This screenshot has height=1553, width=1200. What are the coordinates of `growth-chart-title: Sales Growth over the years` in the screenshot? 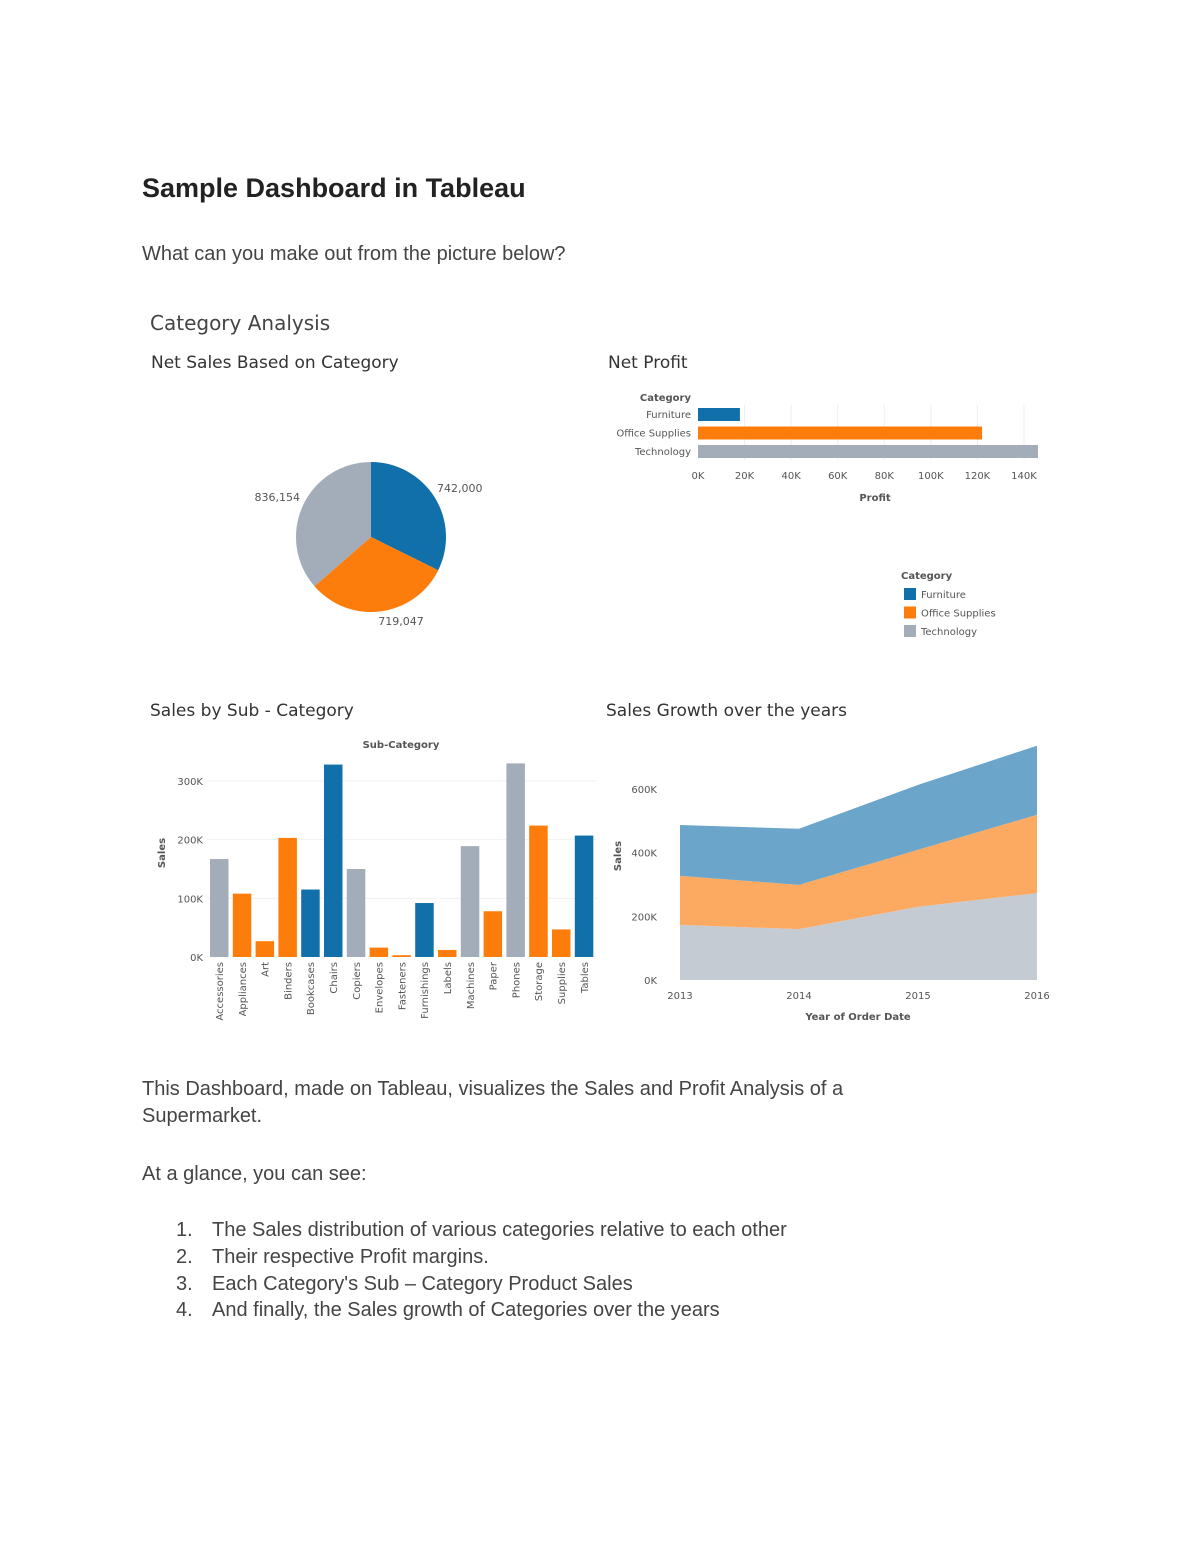 It's located at (726, 711).